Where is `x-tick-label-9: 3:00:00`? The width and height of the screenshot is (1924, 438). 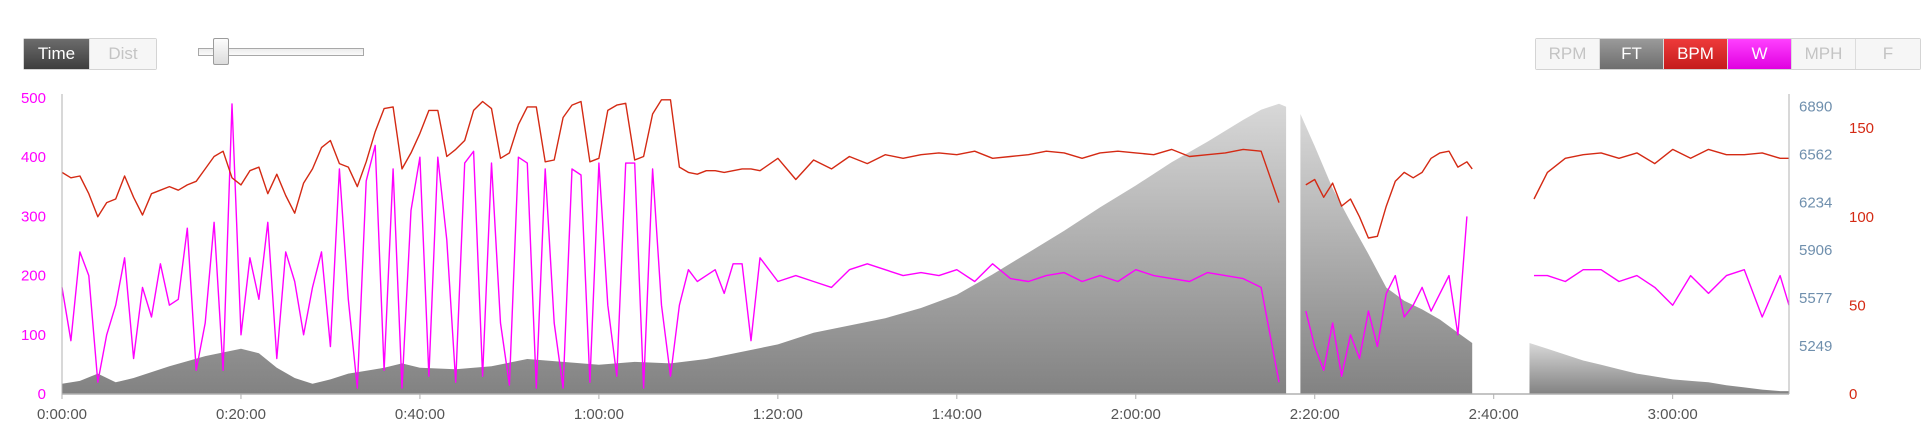 x-tick-label-9: 3:00:00 is located at coordinates (1673, 414).